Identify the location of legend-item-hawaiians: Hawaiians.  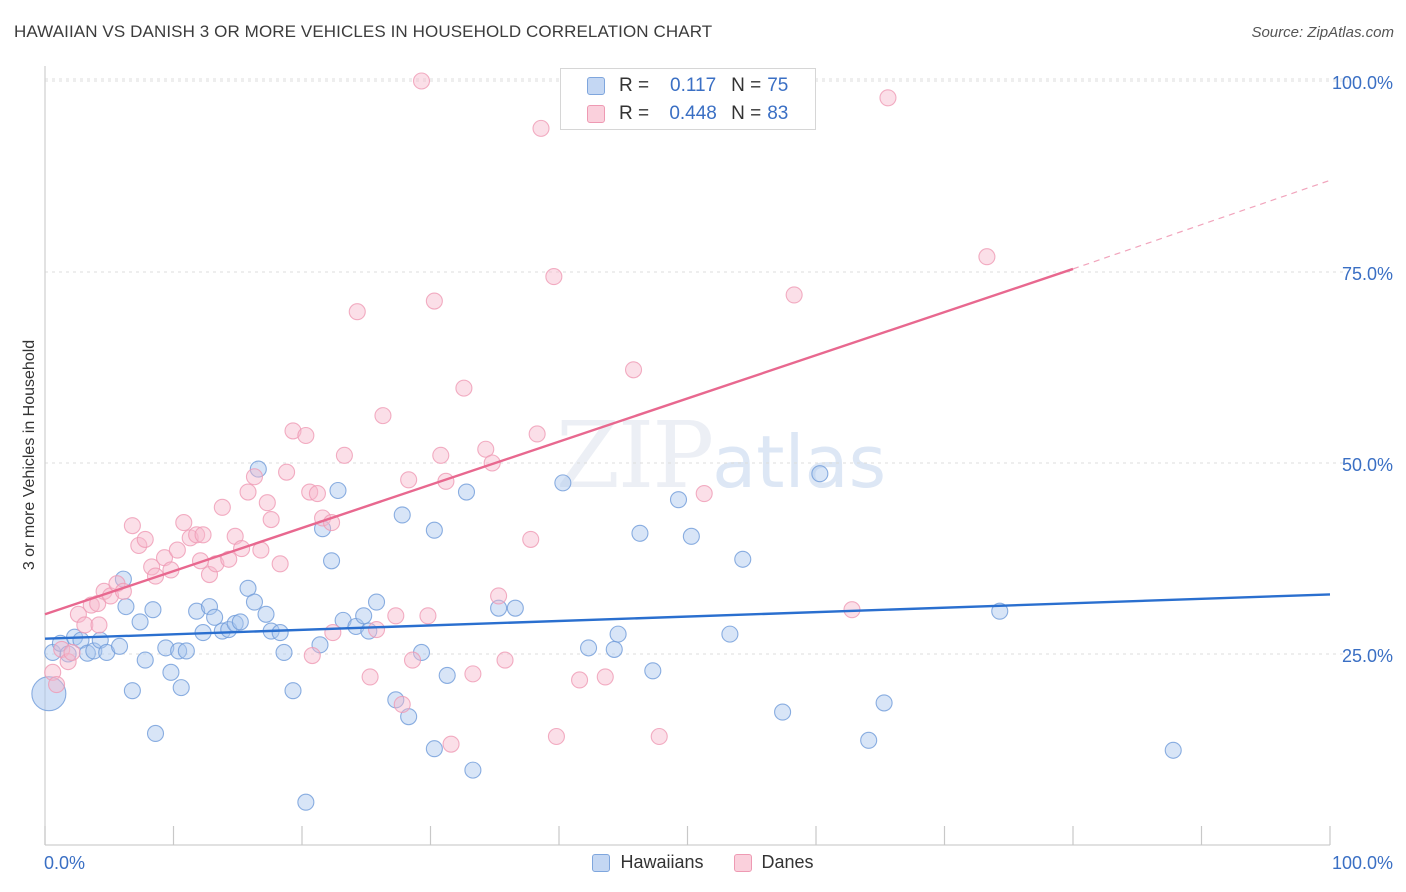
(648, 862).